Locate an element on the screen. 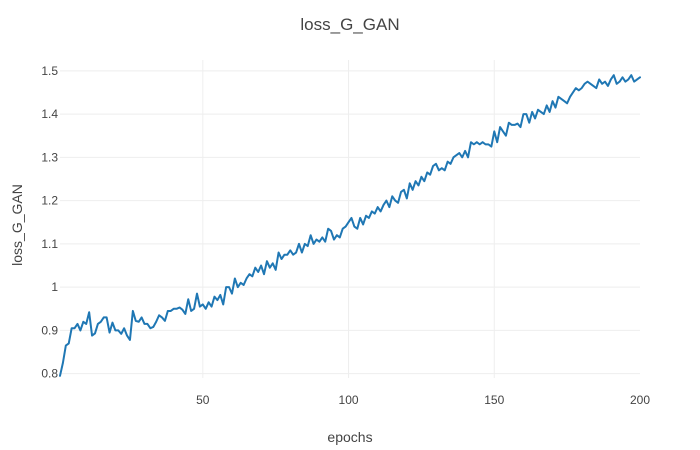 Image resolution: width=700 pixels, height=450 pixels. x-axis-ticks: 50 100 150 200 is located at coordinates (423, 400).